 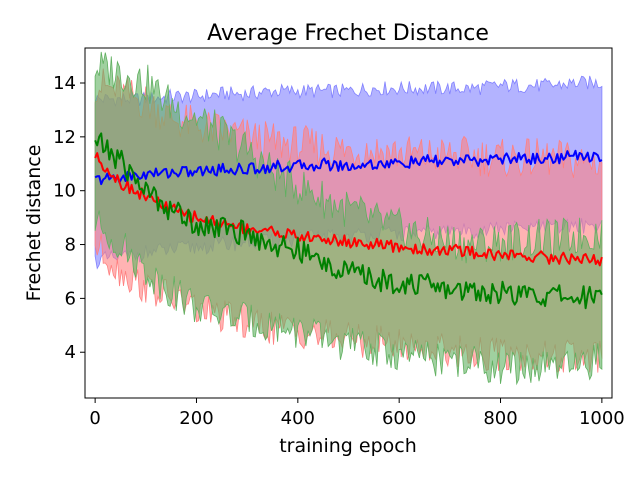 What do you see at coordinates (70, 352) in the screenshot?
I see `y-tick-label: 4` at bounding box center [70, 352].